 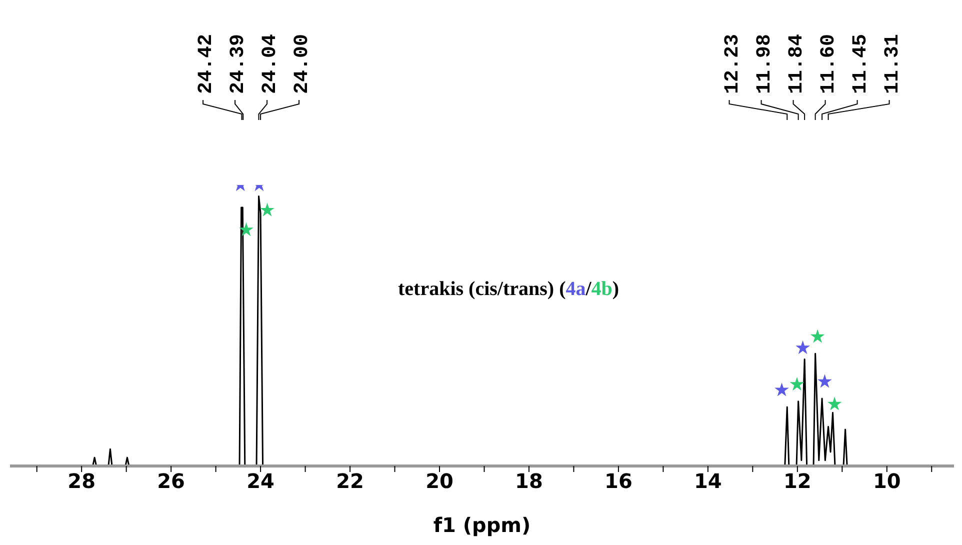 What do you see at coordinates (860, 64) in the screenshot?
I see `annotation: 11.45` at bounding box center [860, 64].